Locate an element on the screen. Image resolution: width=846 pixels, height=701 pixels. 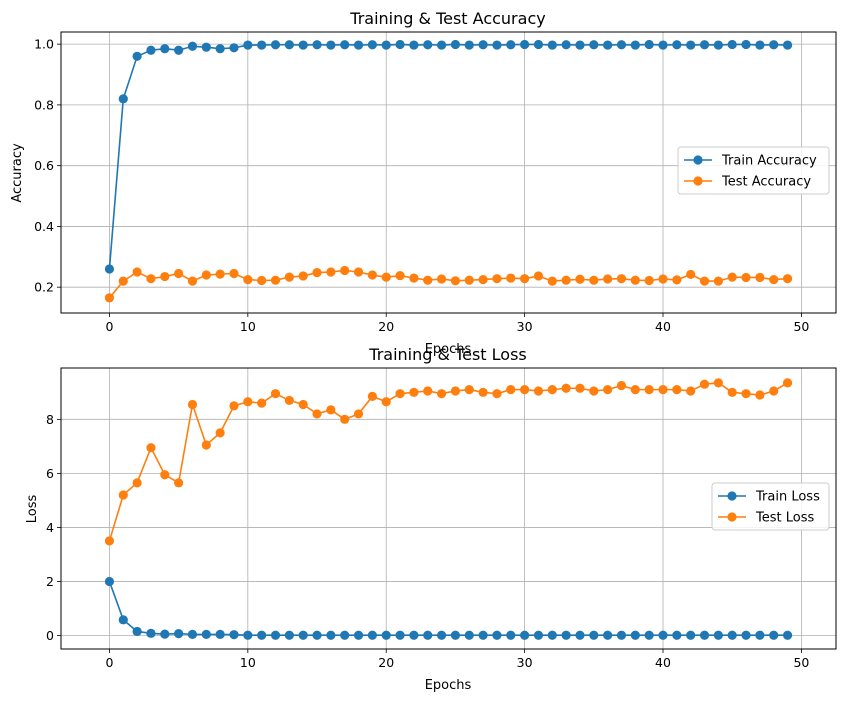
loss-x-tick-label-2: 20 is located at coordinates (386, 662).